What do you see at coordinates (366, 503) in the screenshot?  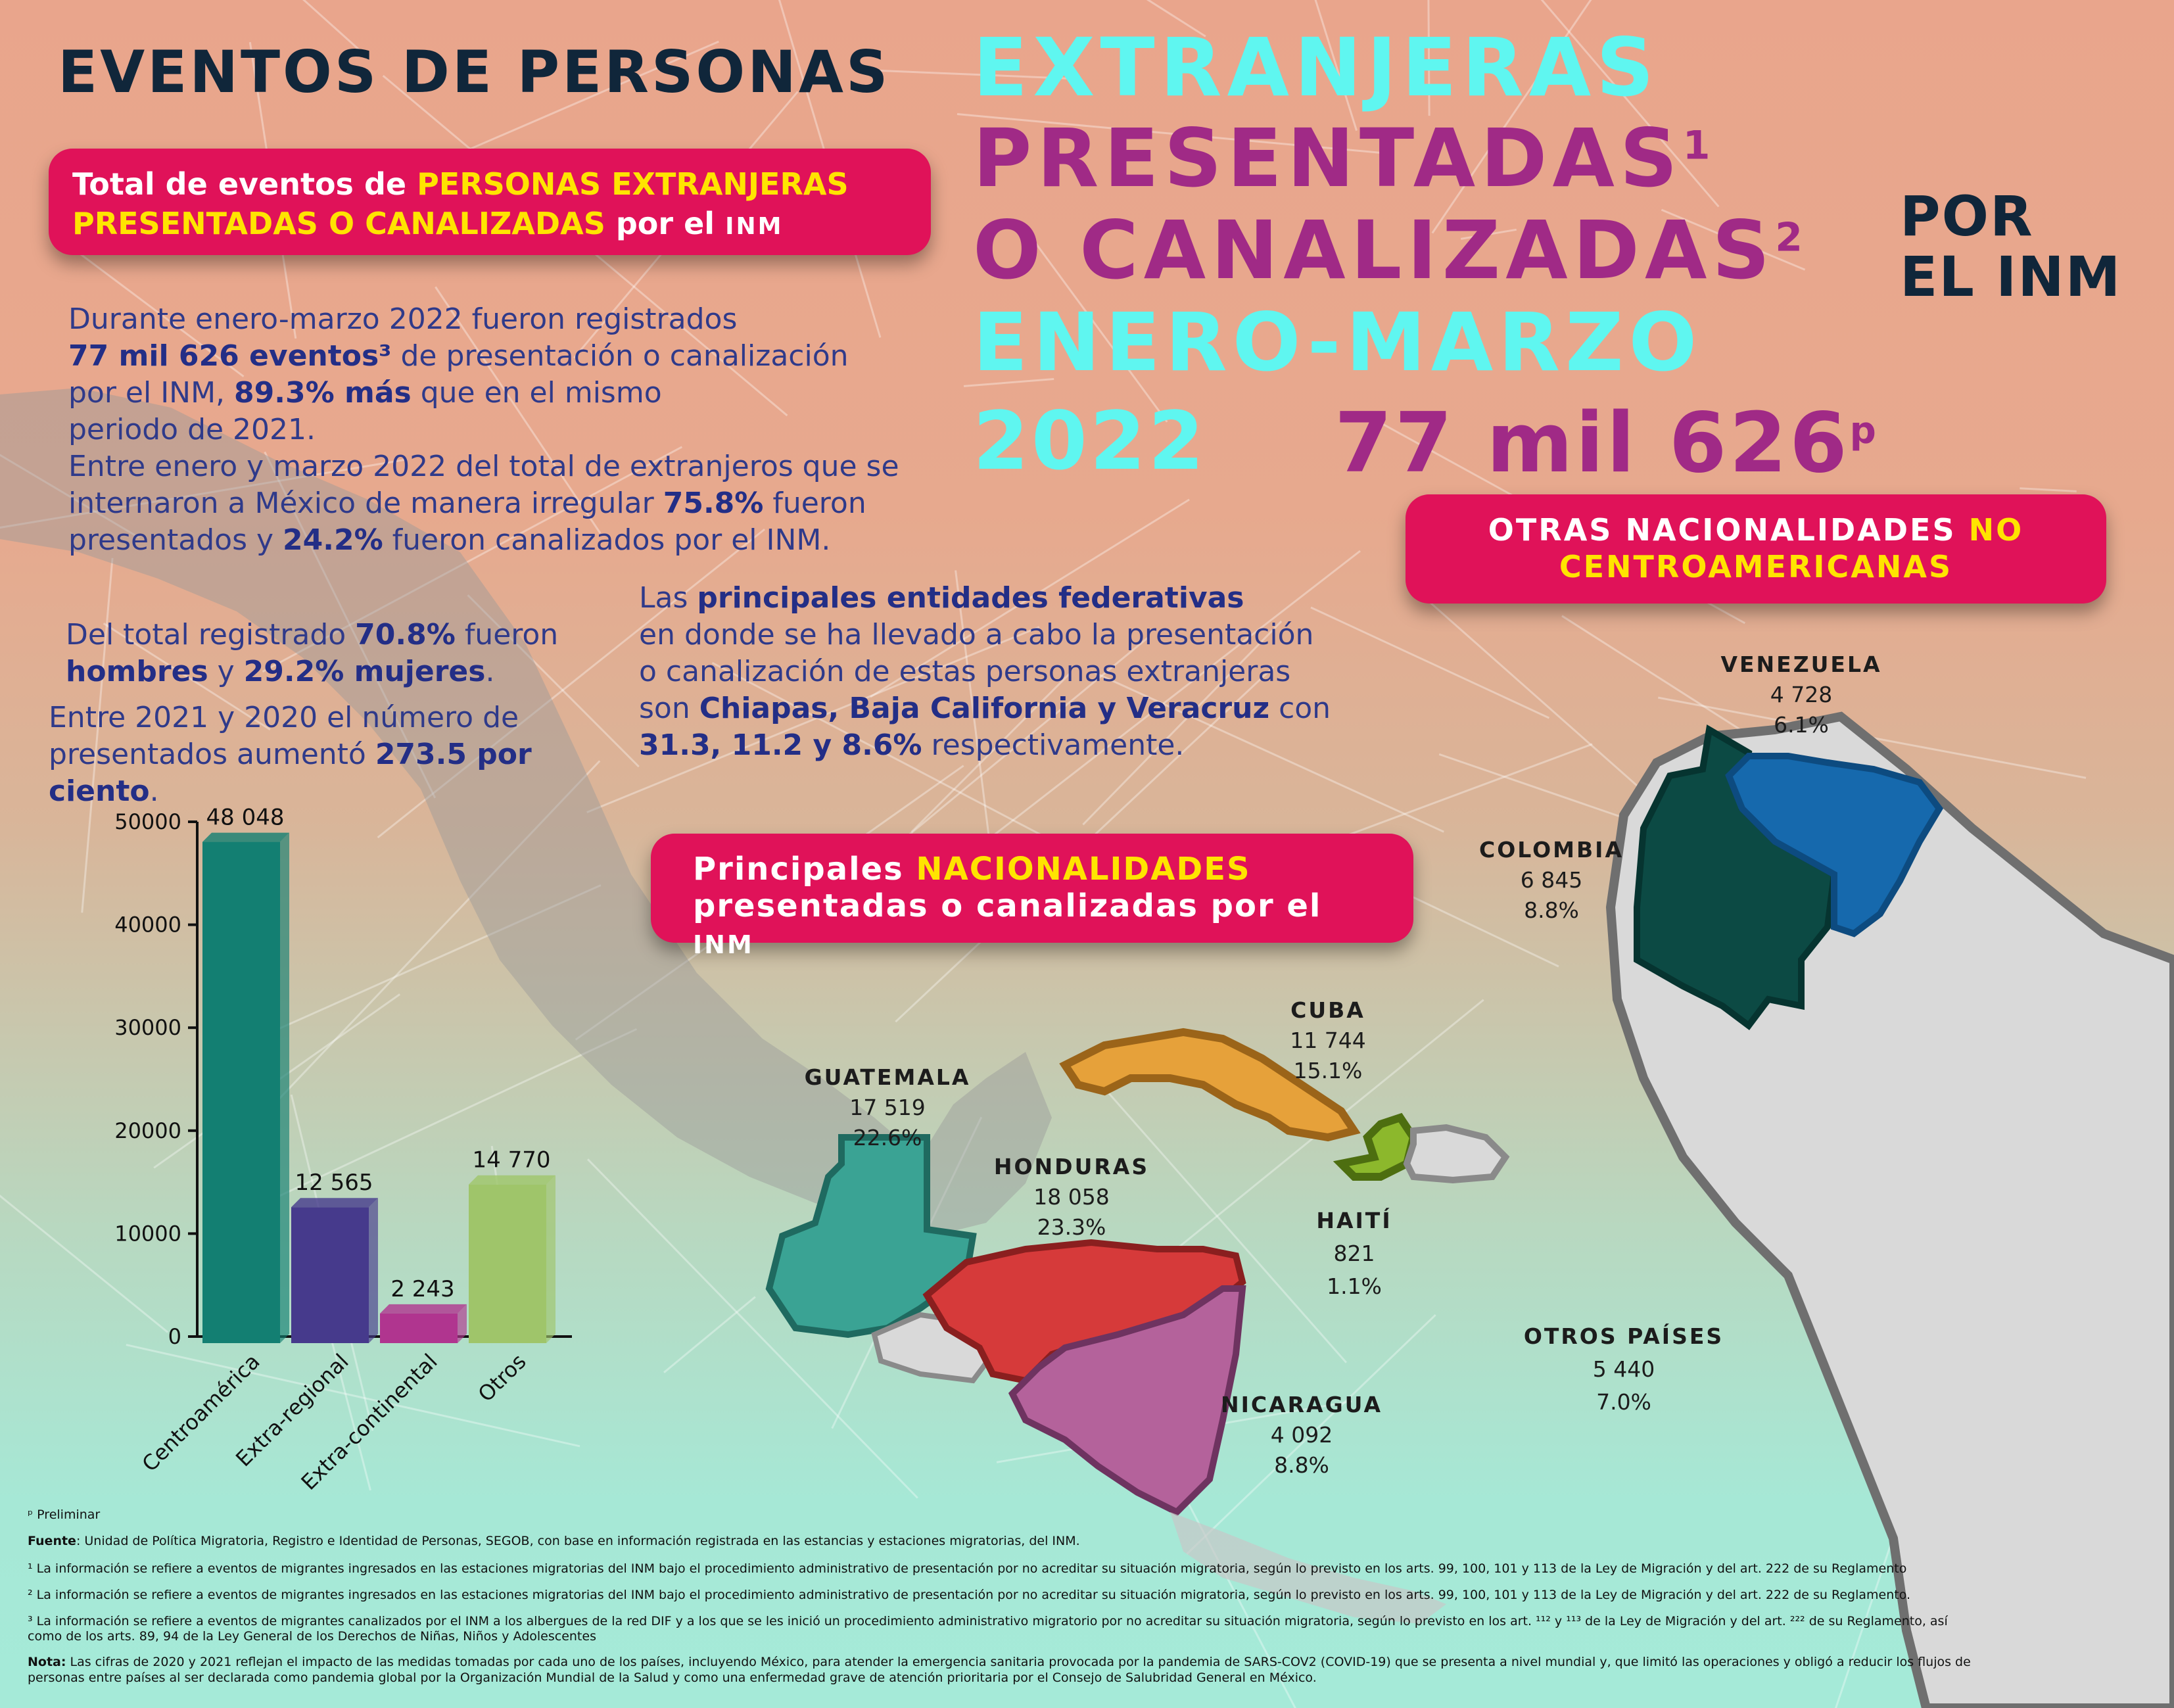 I see `intro-line6-start: internaron a México de manera irregular` at bounding box center [366, 503].